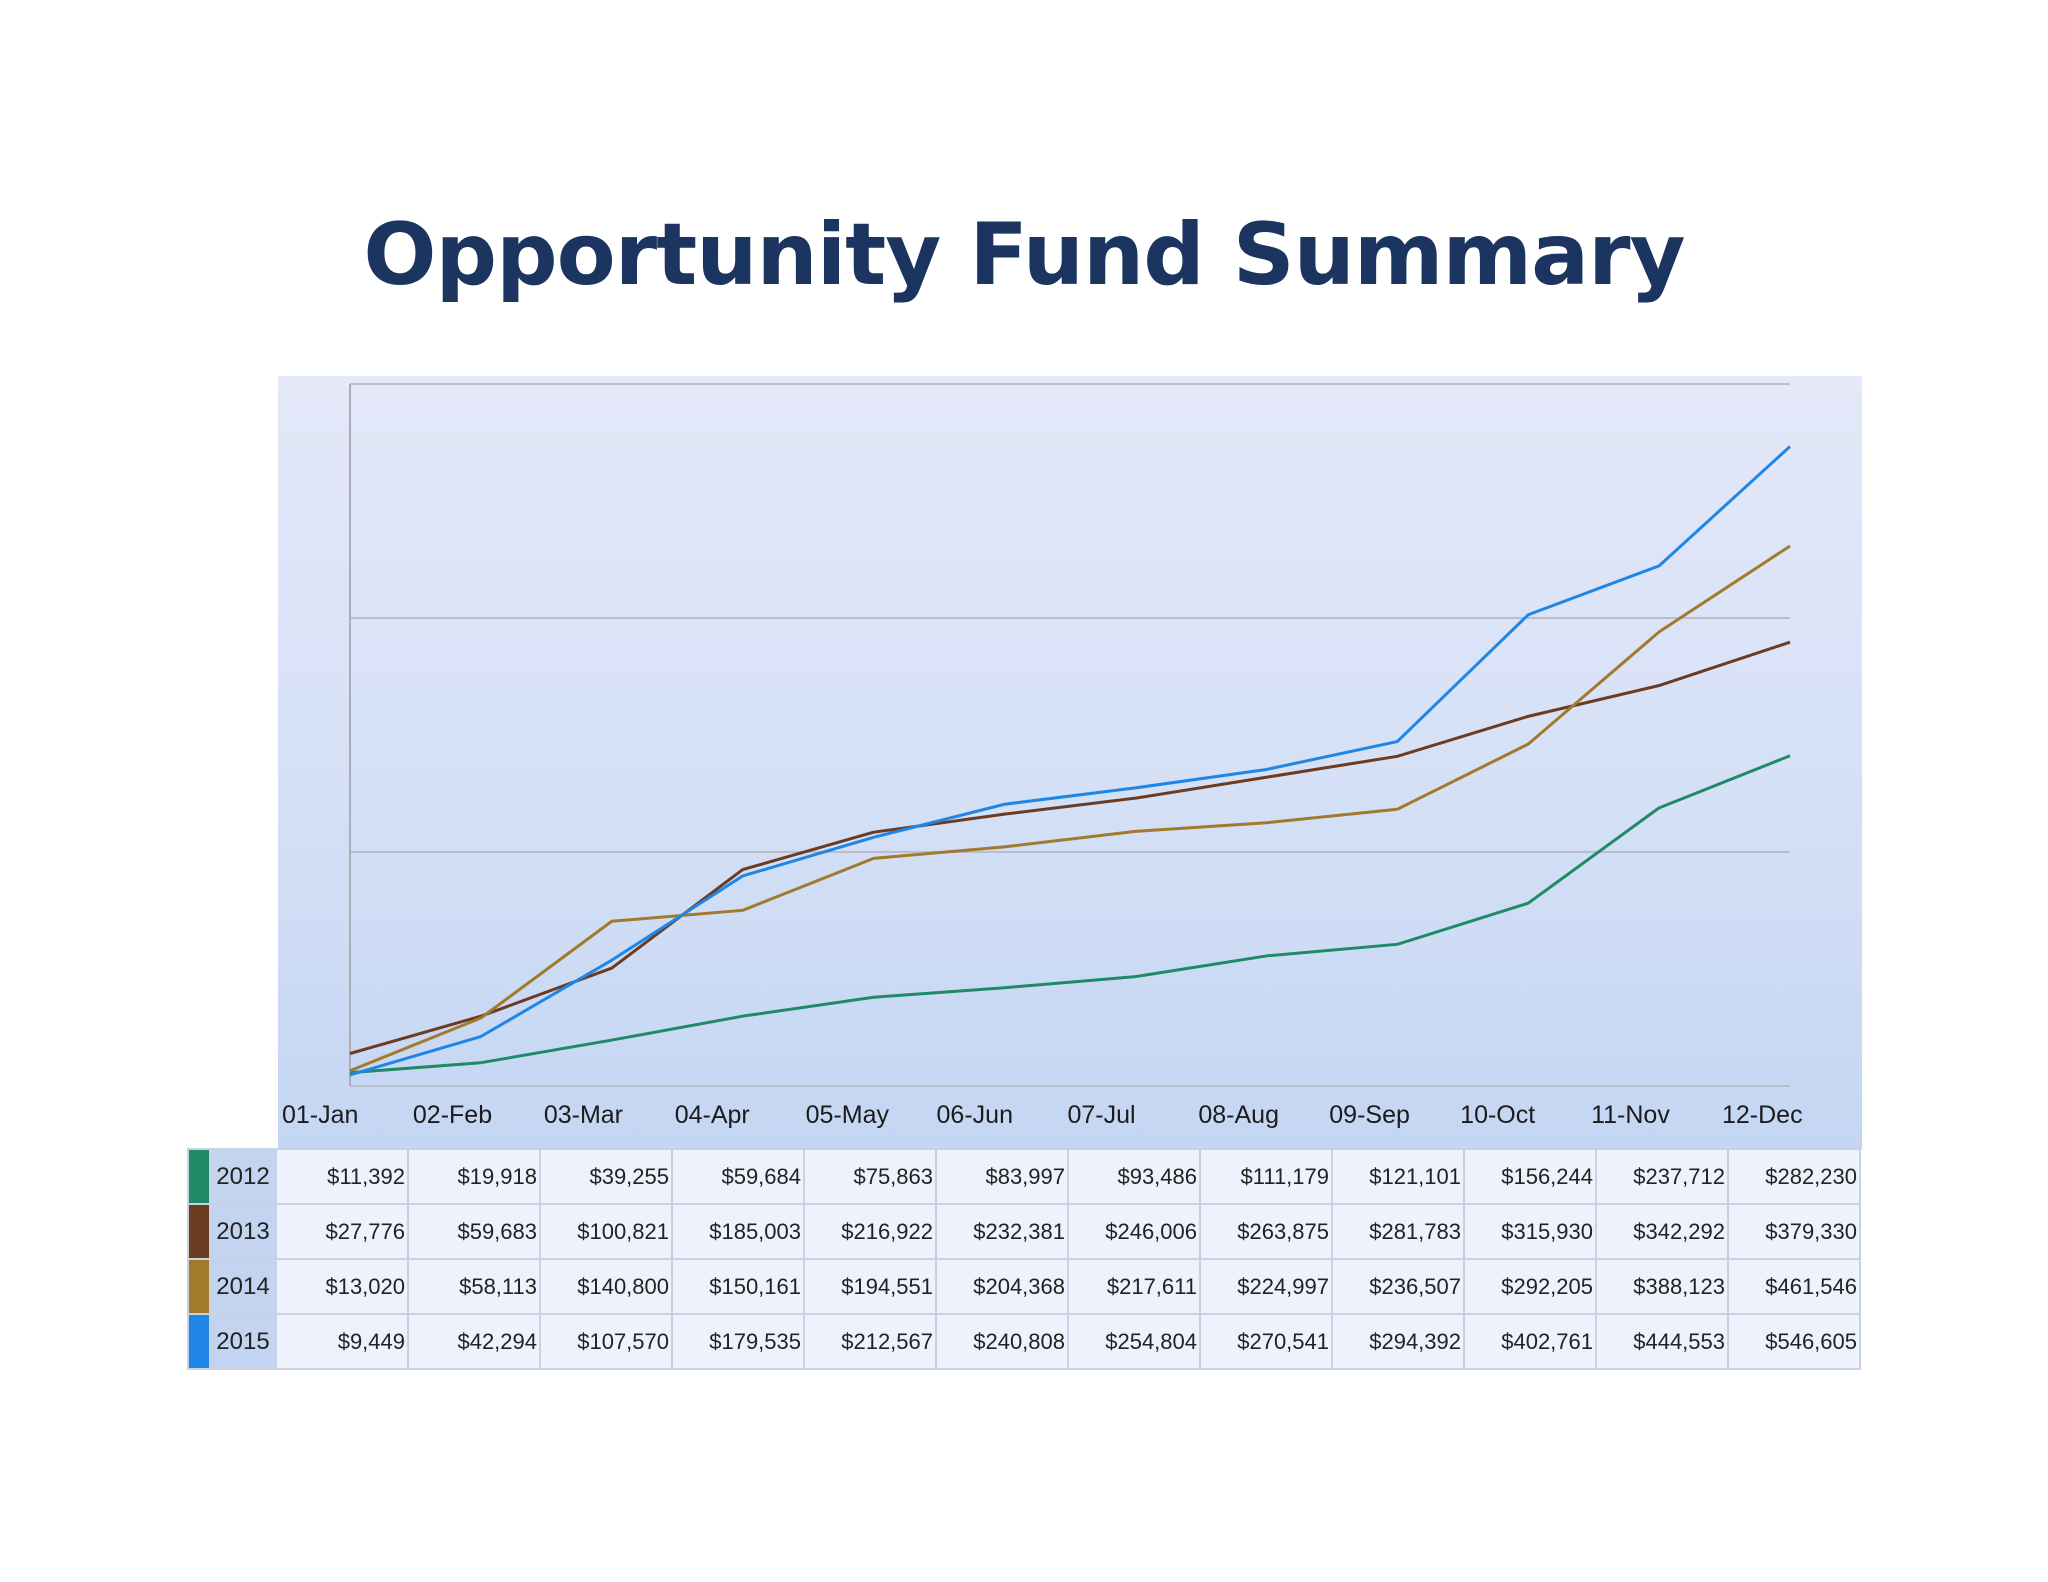  What do you see at coordinates (474, 1231) in the screenshot?
I see `table-cell: $59,683` at bounding box center [474, 1231].